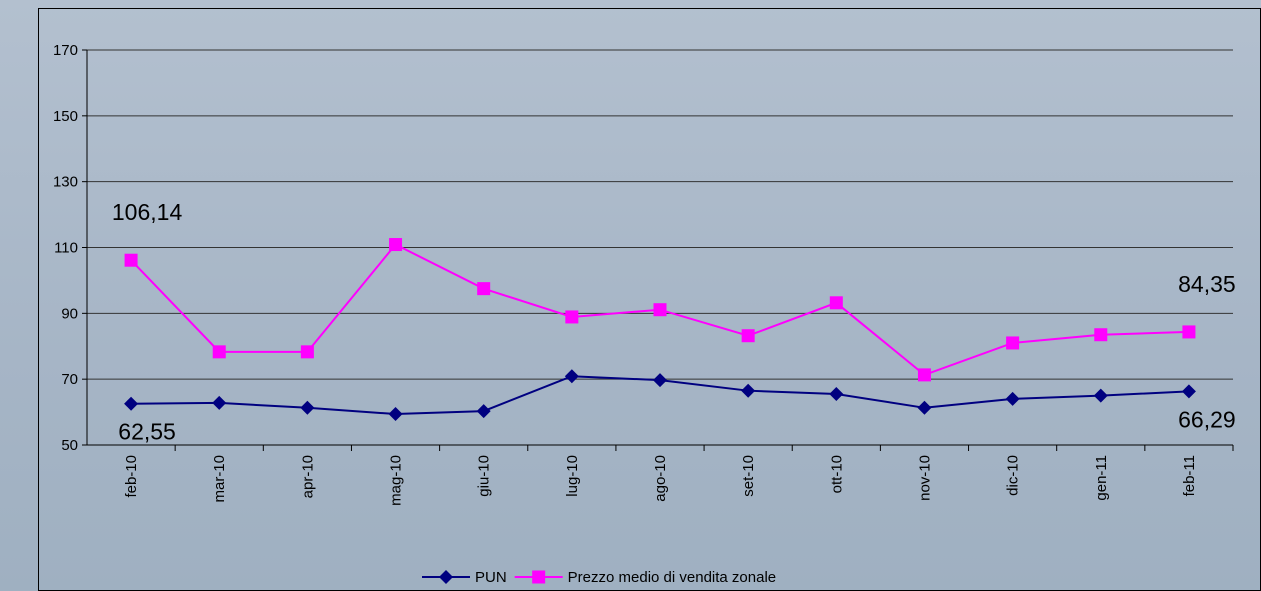  What do you see at coordinates (65, 50) in the screenshot?
I see `y-tick-label: 170` at bounding box center [65, 50].